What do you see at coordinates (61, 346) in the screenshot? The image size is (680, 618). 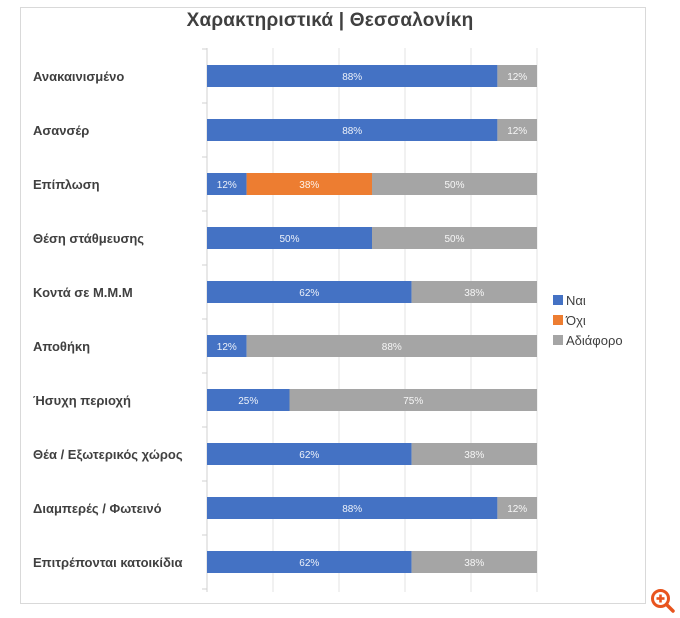 I see `category-label: Αποθήκη` at bounding box center [61, 346].